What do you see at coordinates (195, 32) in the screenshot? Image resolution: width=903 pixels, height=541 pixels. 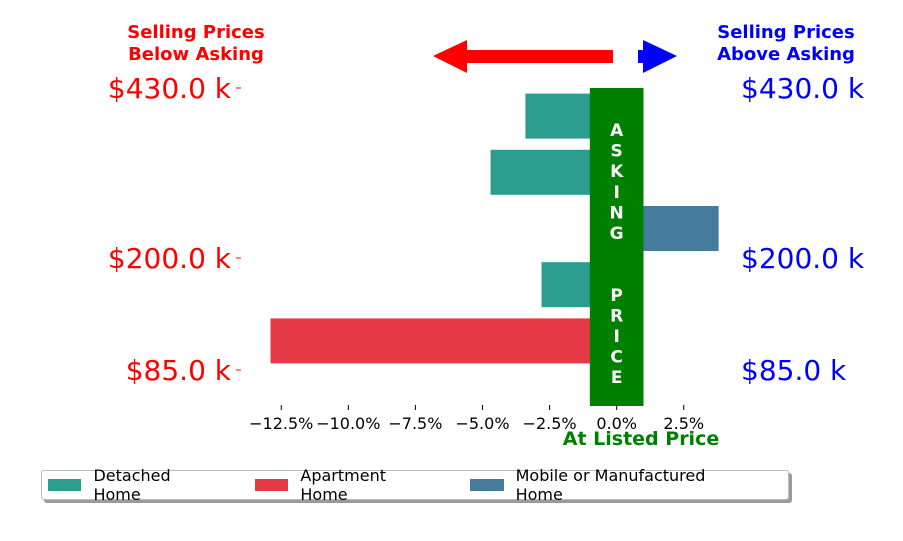 I see `title-below-line1: Selling Prices` at bounding box center [195, 32].